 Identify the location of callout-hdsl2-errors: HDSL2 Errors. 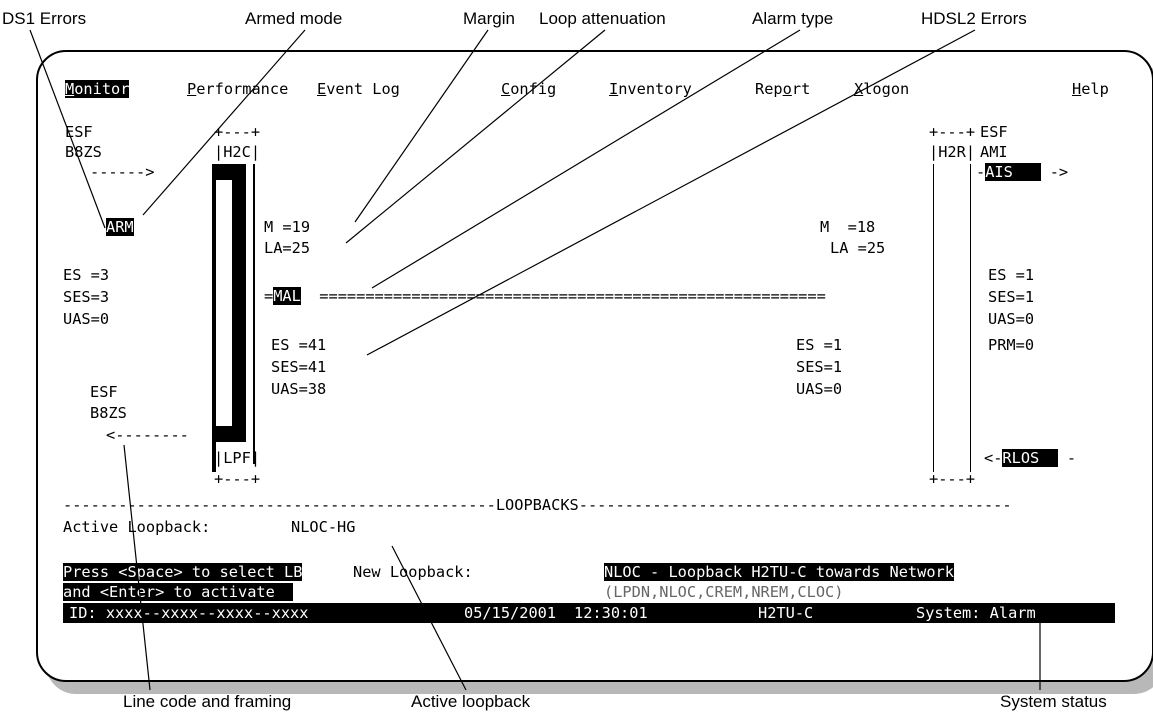
(974, 18).